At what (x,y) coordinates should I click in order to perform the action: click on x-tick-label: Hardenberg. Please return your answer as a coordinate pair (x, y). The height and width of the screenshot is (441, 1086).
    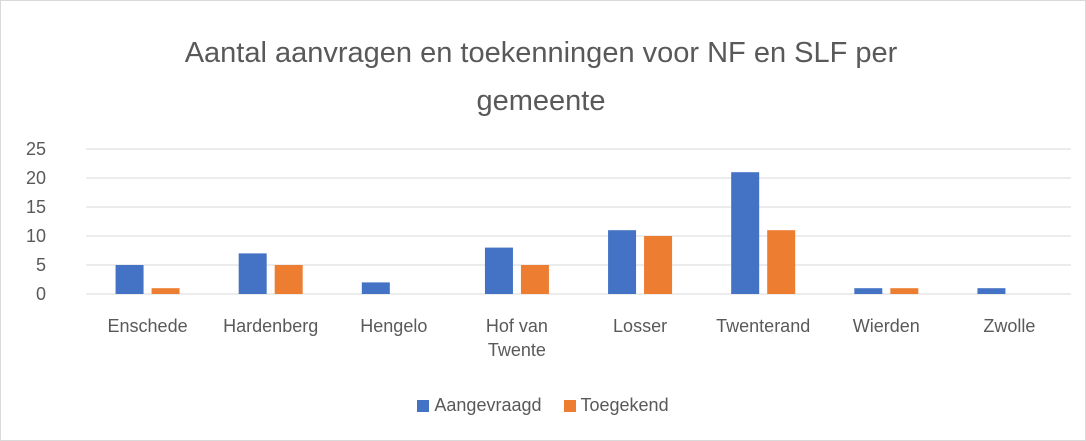
    Looking at the image, I should click on (271, 326).